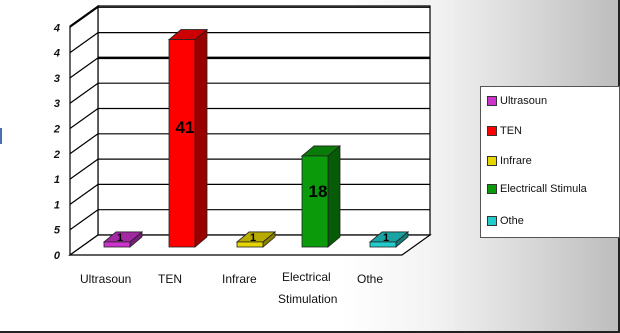 Image resolution: width=620 pixels, height=333 pixels. What do you see at coordinates (370, 279) in the screenshot?
I see `x-tick-label: Othe` at bounding box center [370, 279].